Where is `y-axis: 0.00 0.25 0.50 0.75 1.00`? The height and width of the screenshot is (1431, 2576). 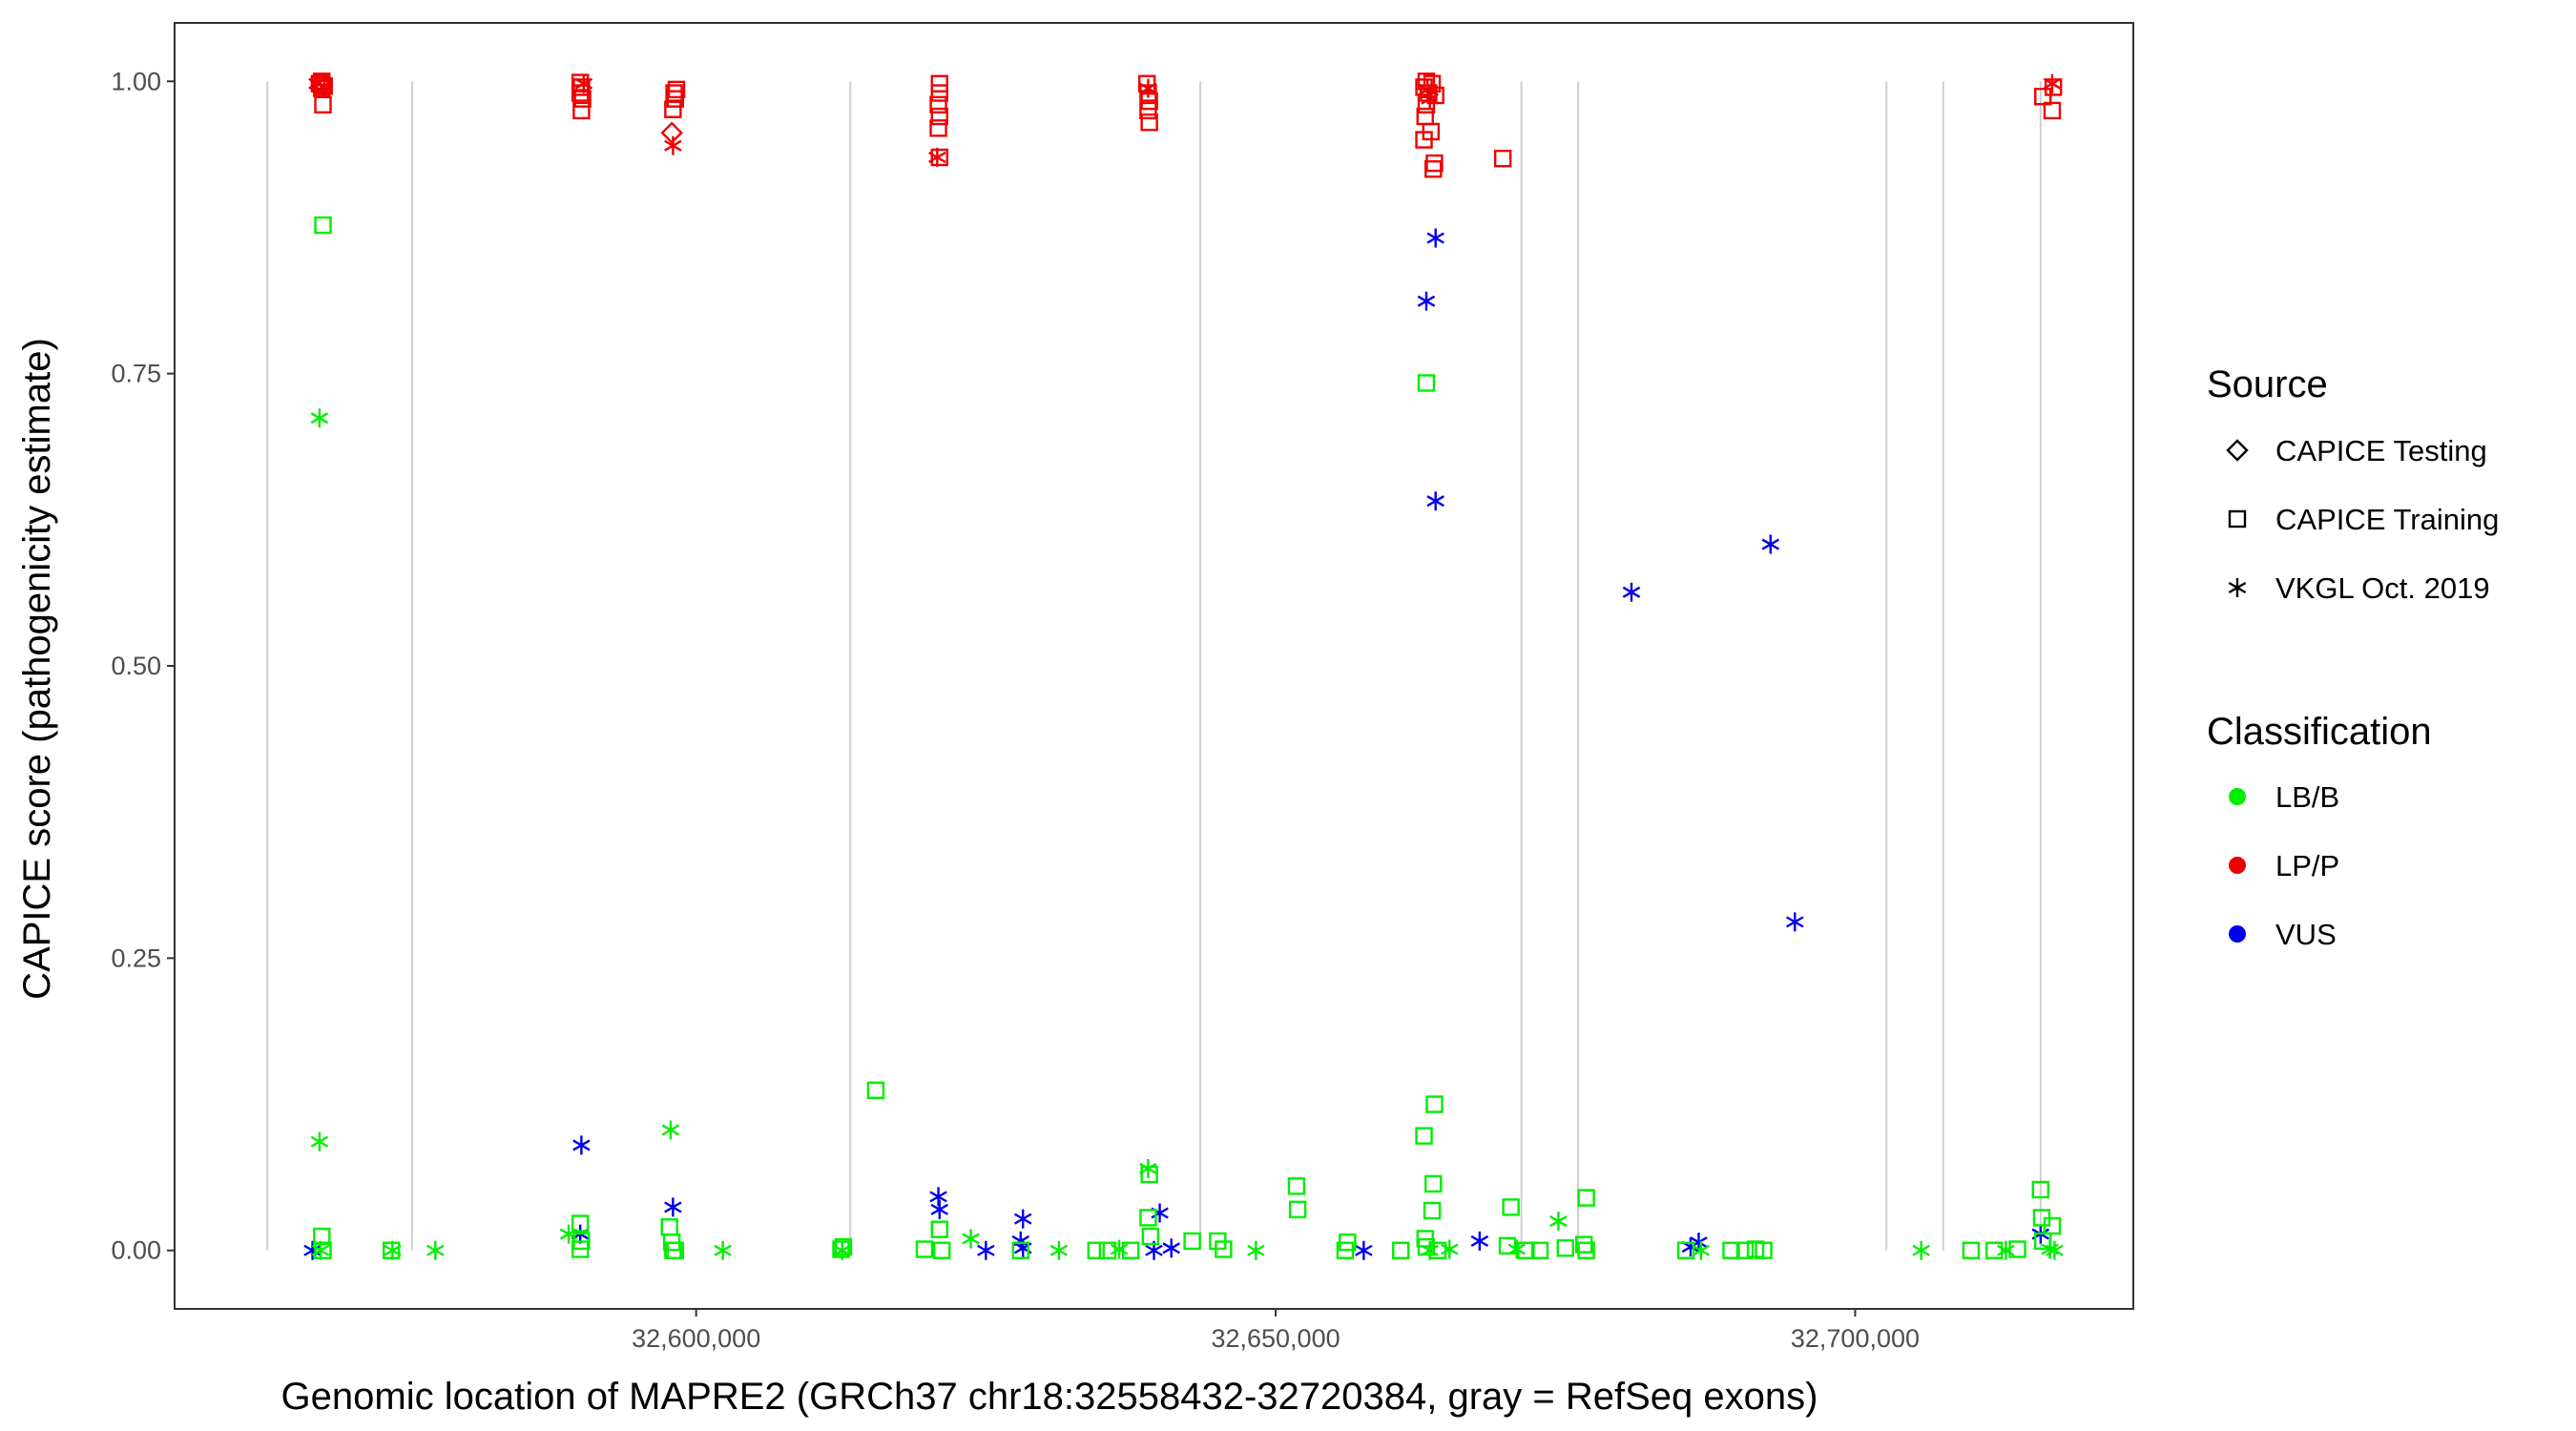
y-axis: 0.00 0.25 0.50 0.75 1.00 is located at coordinates (143, 666).